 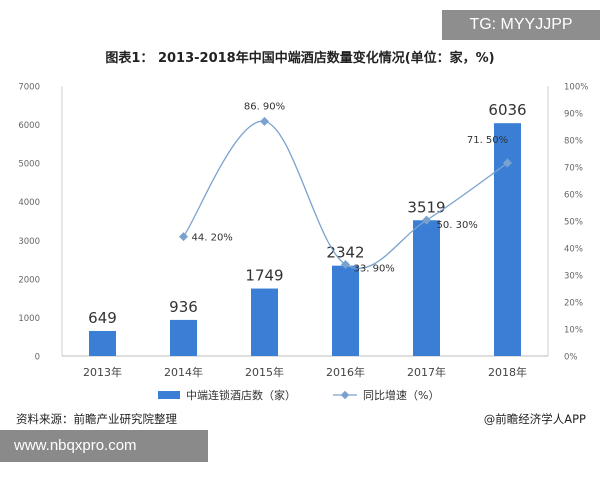 What do you see at coordinates (345, 253) in the screenshot?
I see `bar-value-label: 2342` at bounding box center [345, 253].